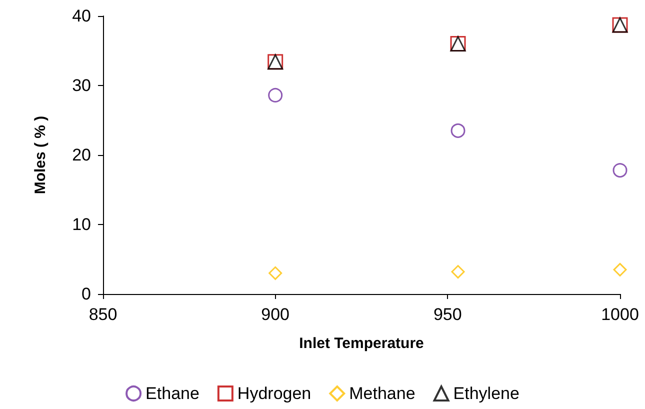 Image resolution: width=645 pixels, height=409 pixels. Describe the element at coordinates (81, 224) in the screenshot. I see `y-tick-label: 10` at that location.